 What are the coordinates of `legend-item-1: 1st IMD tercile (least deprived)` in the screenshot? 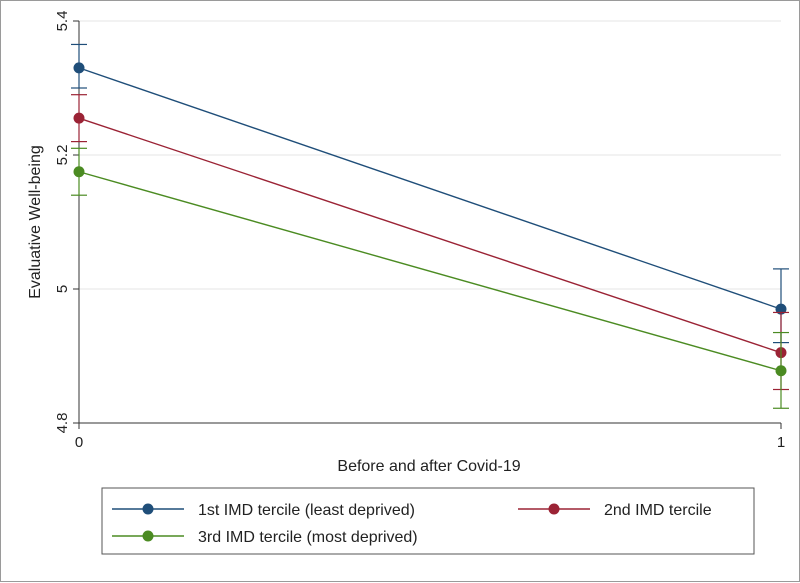 It's located at (263, 510).